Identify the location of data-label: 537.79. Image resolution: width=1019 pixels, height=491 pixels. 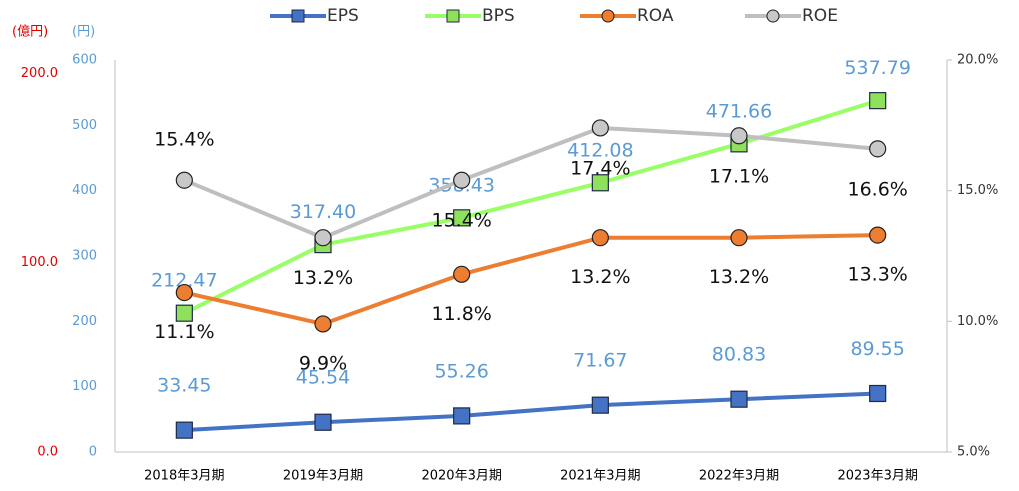
(877, 68).